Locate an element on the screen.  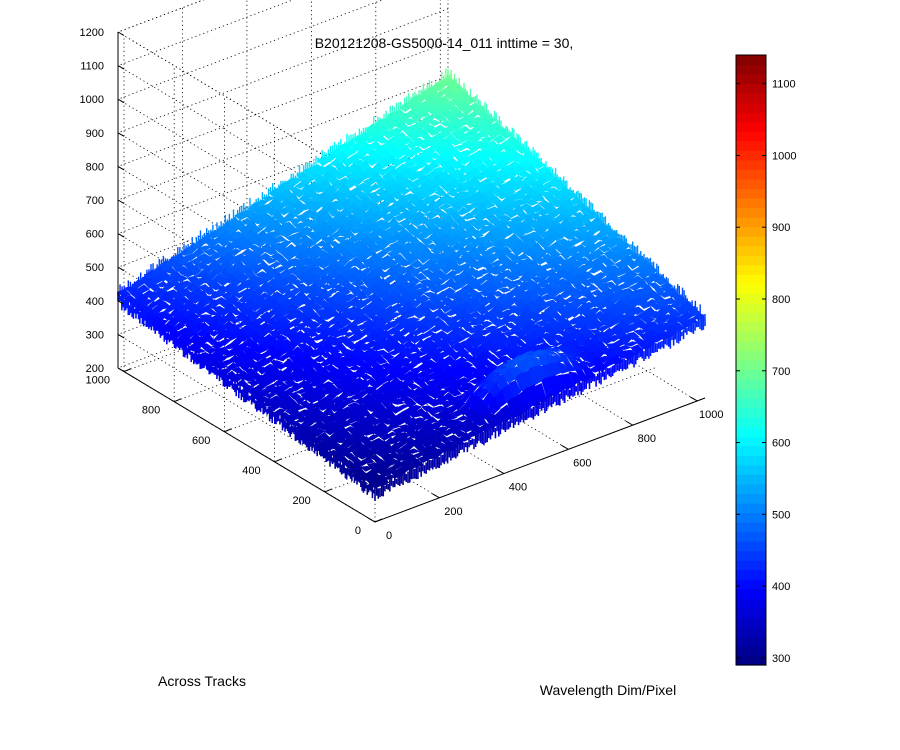
wavelength-tick-label: 200 is located at coordinates (453, 512).